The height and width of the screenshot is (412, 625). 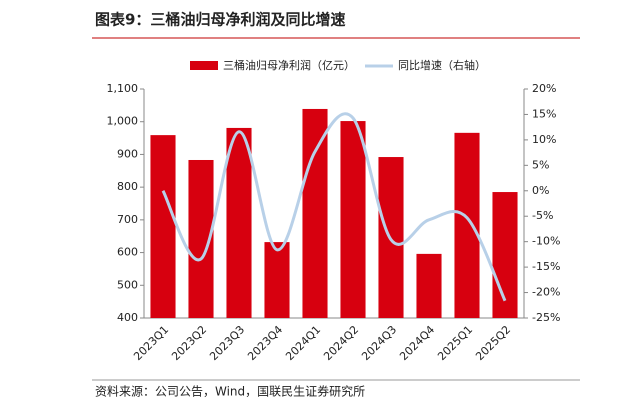 I want to click on x-tick-label: 2023Q4, so click(x=265, y=343).